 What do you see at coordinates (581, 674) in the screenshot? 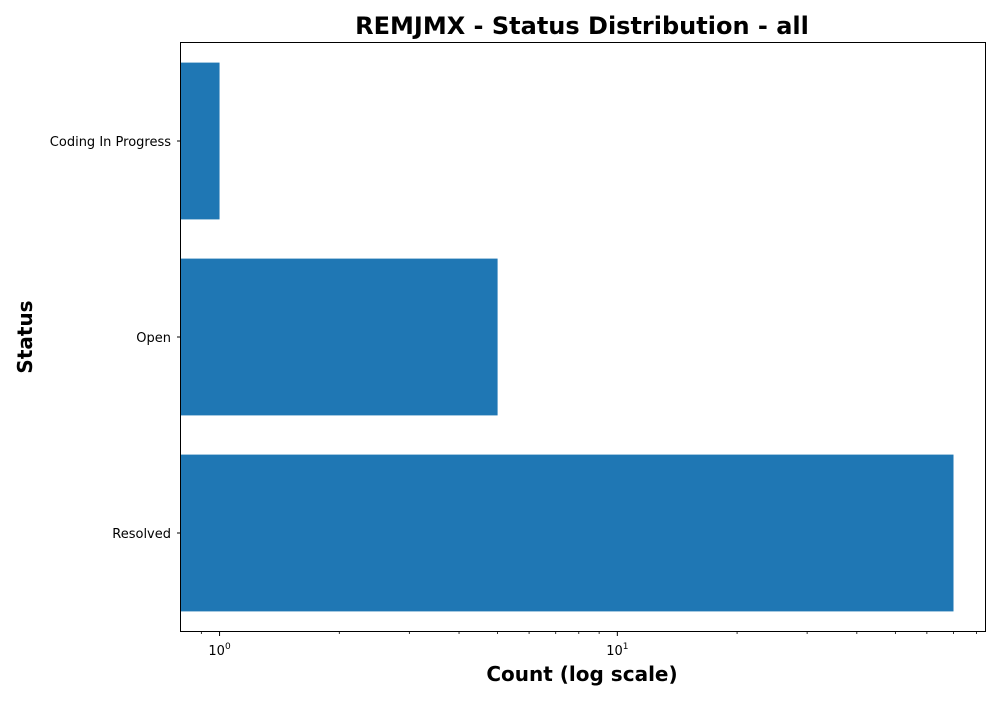
I see `x-axis-label: Count (log scale)` at bounding box center [581, 674].